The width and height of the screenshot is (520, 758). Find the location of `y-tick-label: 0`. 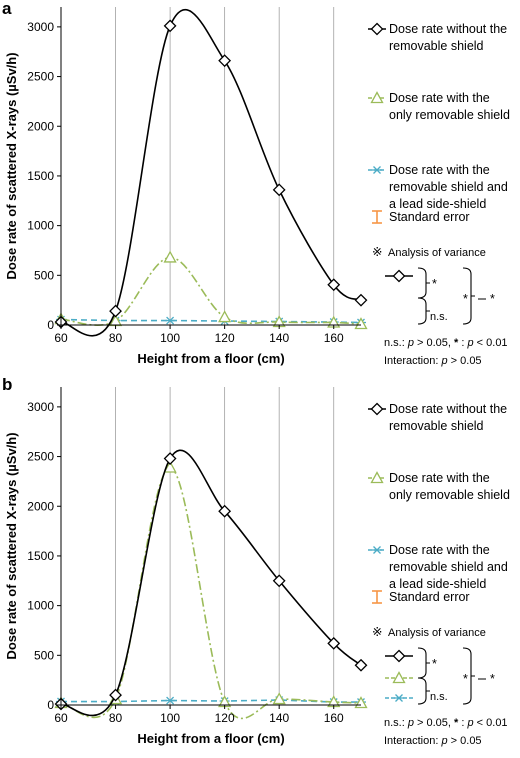

y-tick-label: 0 is located at coordinates (50, 705).